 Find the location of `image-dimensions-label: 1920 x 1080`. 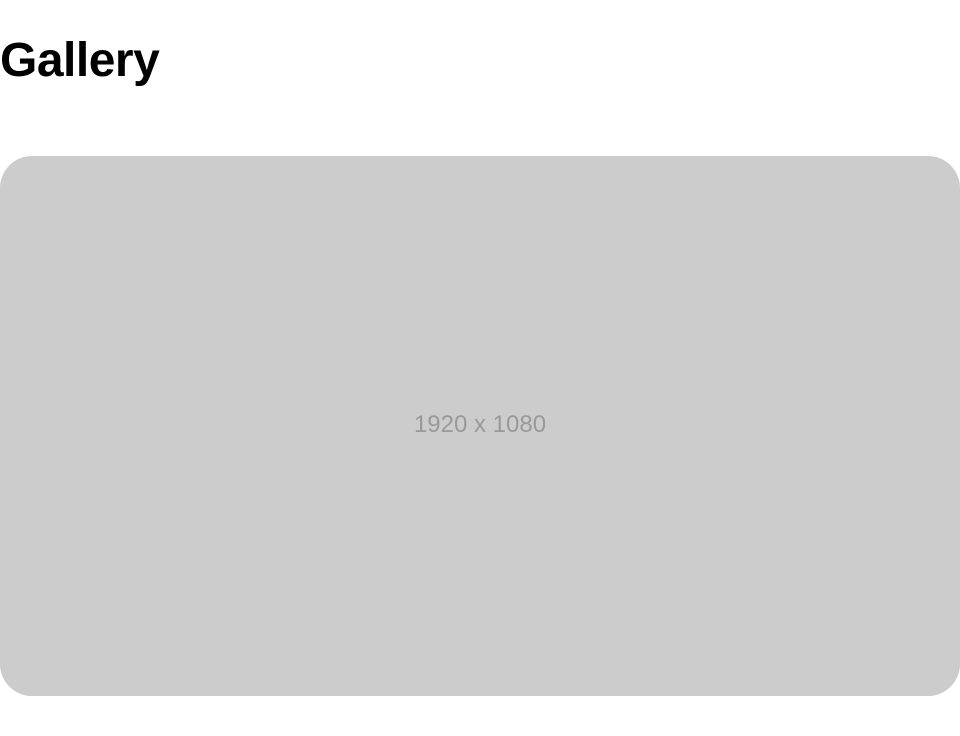

image-dimensions-label: 1920 x 1080 is located at coordinates (480, 424).